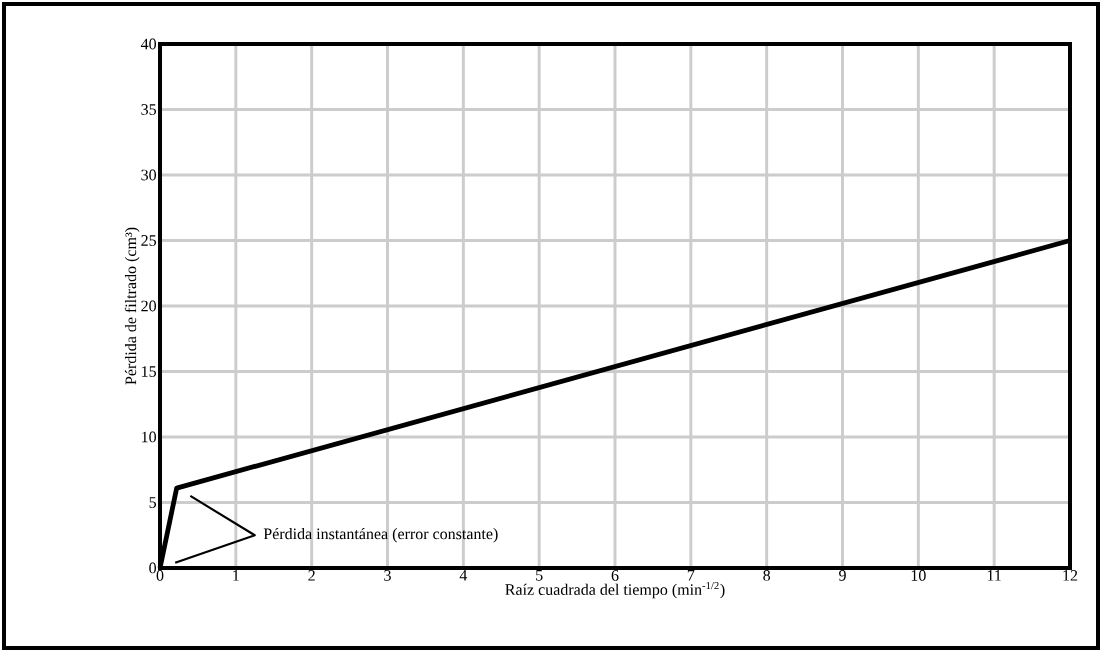  What do you see at coordinates (615, 590) in the screenshot?
I see `x-axis-title: Raíz cuadrada del tiempo (min$^{-1/2}$)` at bounding box center [615, 590].